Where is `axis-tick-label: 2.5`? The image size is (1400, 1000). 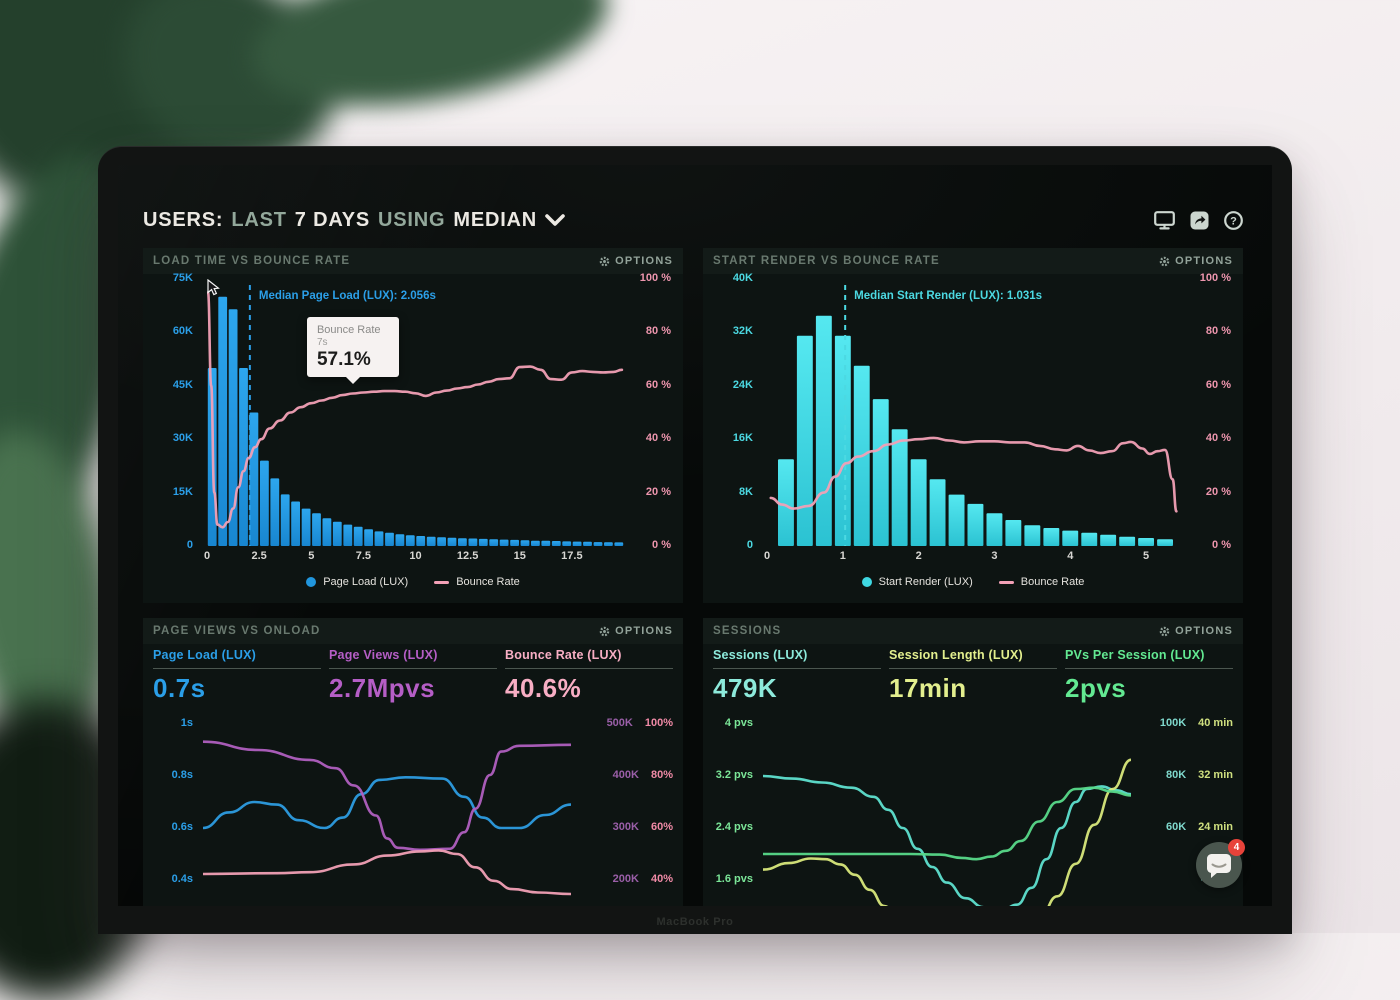
axis-tick-label: 2.5 is located at coordinates (259, 556).